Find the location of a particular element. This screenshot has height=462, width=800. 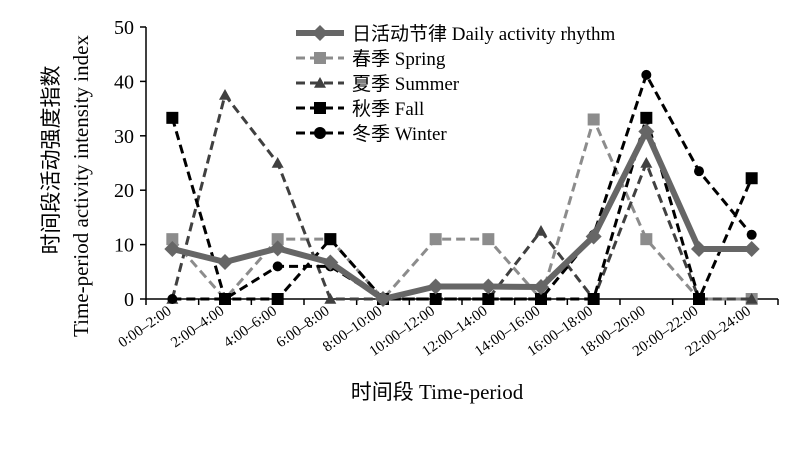

y-axis-title-zh: 时间段活动强度指数 is located at coordinates (51, 160).